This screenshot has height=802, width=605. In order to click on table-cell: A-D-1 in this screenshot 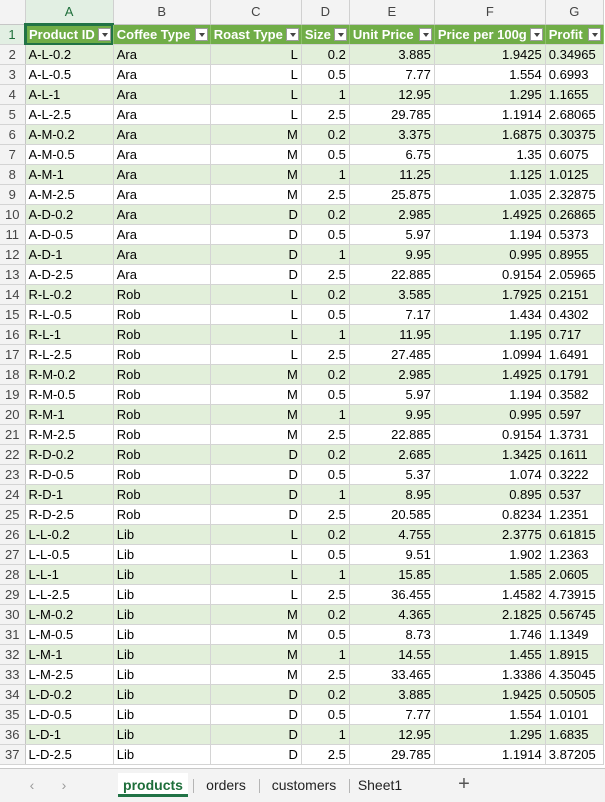, I will do `click(69, 254)`.